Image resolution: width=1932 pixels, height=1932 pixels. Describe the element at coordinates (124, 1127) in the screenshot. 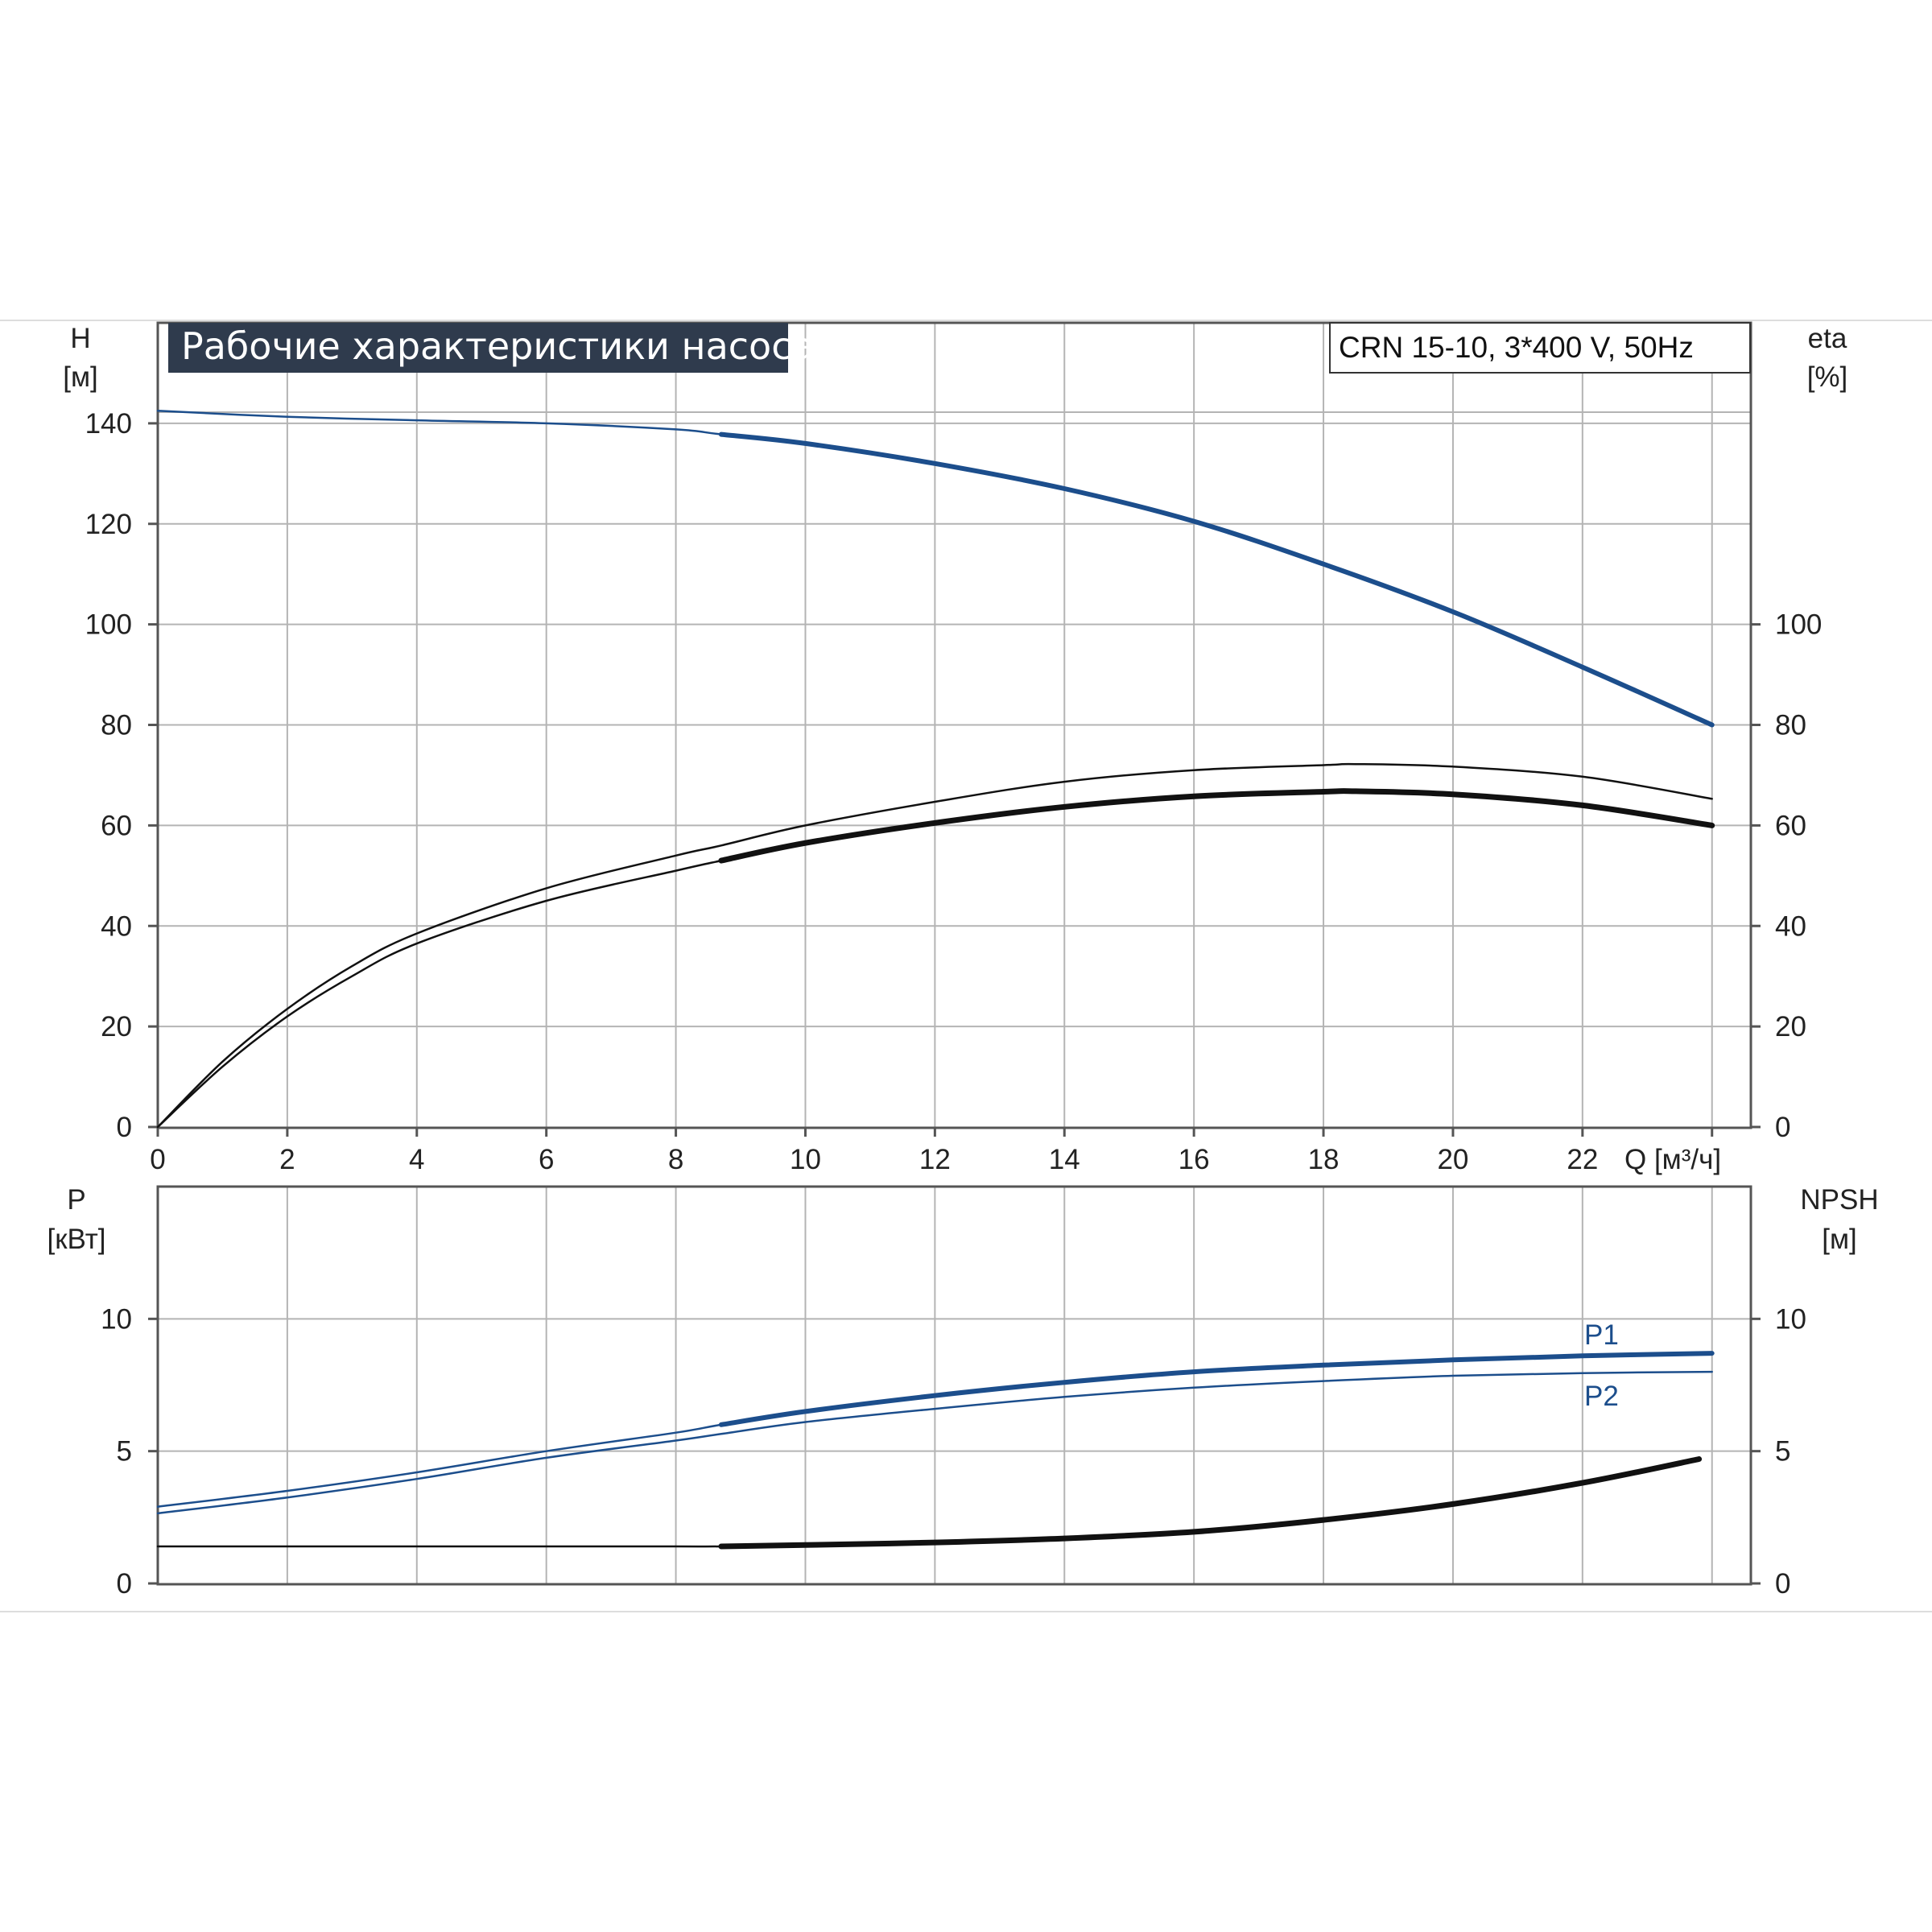

I see `y-tick-label: 0` at that location.